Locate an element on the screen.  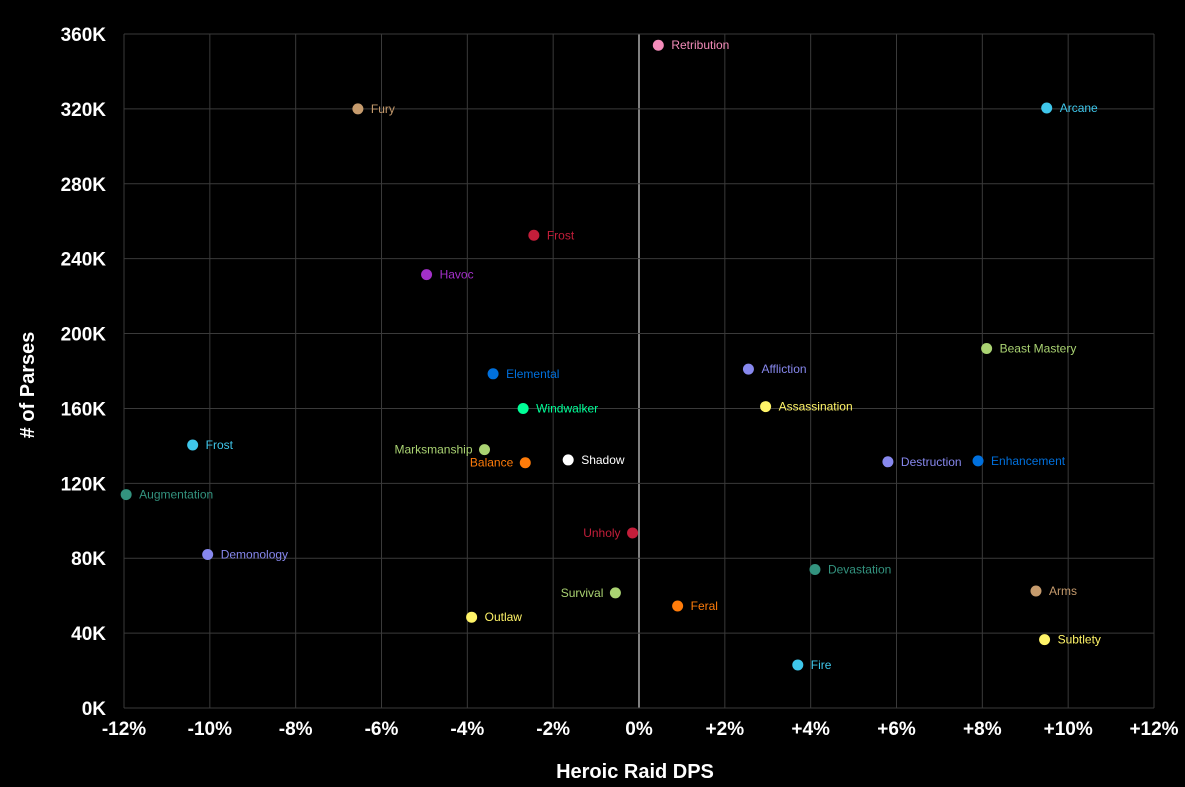
data-point: Survival is located at coordinates (591, 593).